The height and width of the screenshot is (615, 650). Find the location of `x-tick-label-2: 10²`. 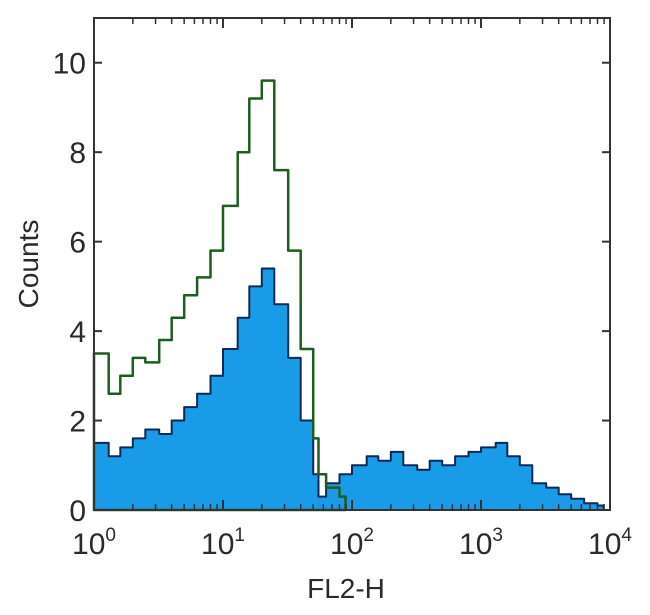

x-tick-label-2: 10² is located at coordinates (352, 543).